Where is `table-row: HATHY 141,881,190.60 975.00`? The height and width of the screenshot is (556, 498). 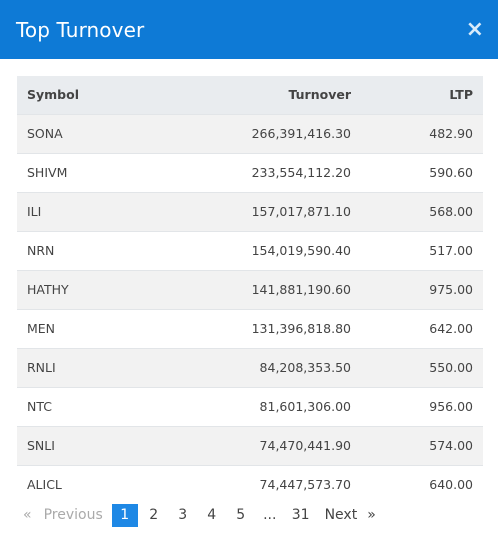
table-row: HATHY 141,881,190.60 975.00 is located at coordinates (250, 289).